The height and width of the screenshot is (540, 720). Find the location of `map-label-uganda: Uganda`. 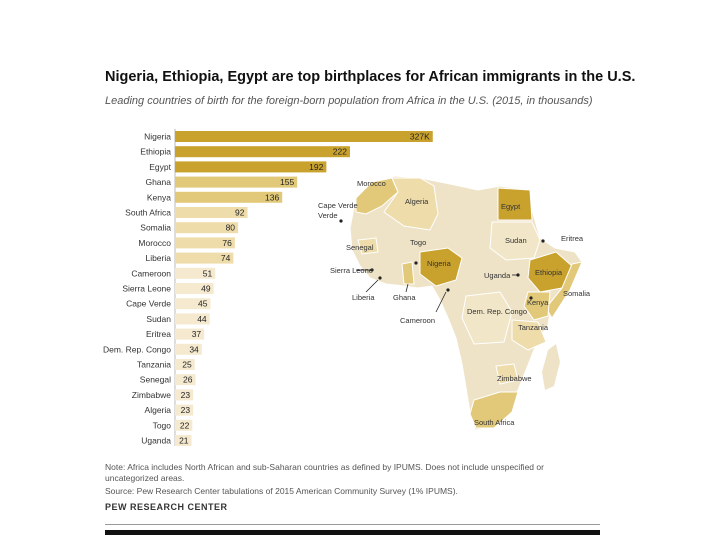

map-label-uganda: Uganda is located at coordinates (497, 275).